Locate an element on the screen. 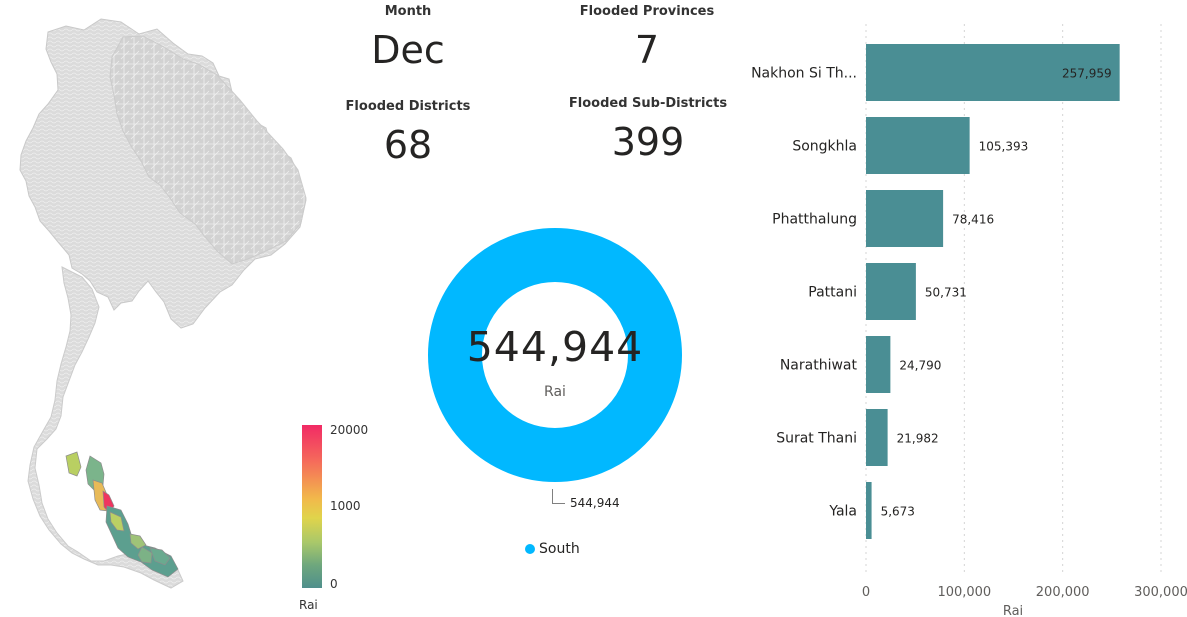  bar-value-label-4: 24,790 is located at coordinates (920, 366).